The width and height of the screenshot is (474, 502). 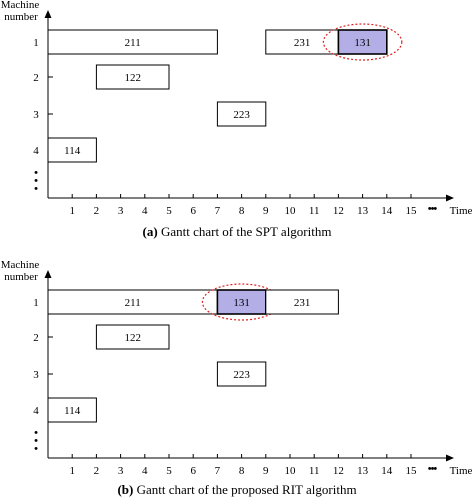 I want to click on panel-caption: (a) Gantt chart of the SPT algorithm, so click(x=237, y=231).